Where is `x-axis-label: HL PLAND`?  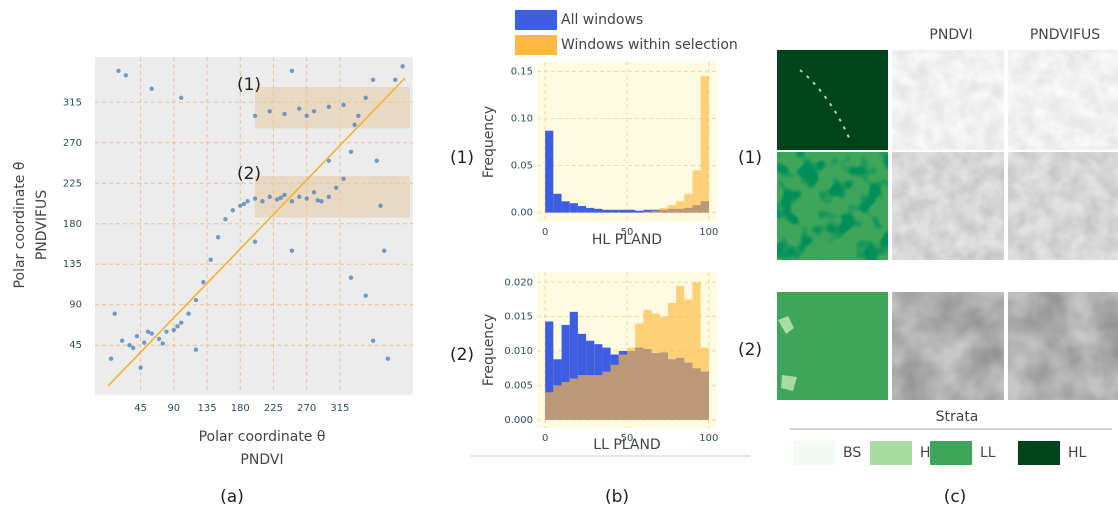 x-axis-label: HL PLAND is located at coordinates (627, 240).